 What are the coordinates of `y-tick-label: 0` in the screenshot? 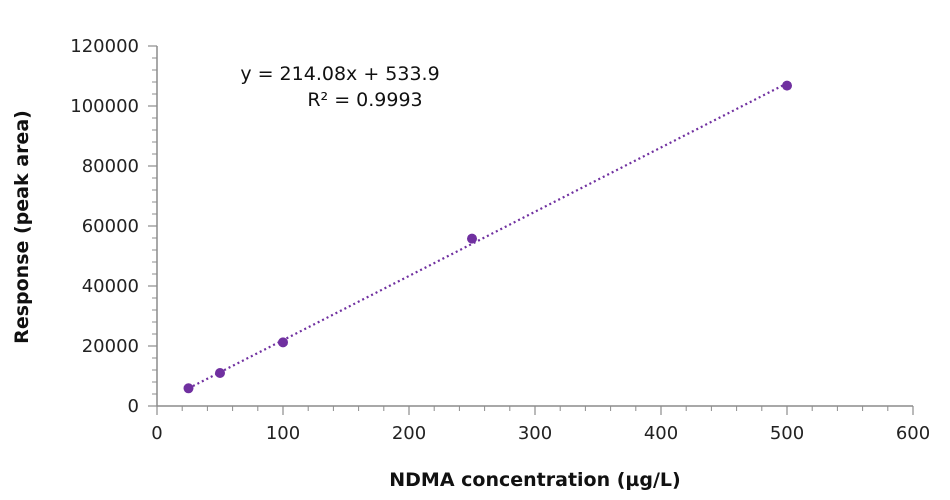 It's located at (133, 406).